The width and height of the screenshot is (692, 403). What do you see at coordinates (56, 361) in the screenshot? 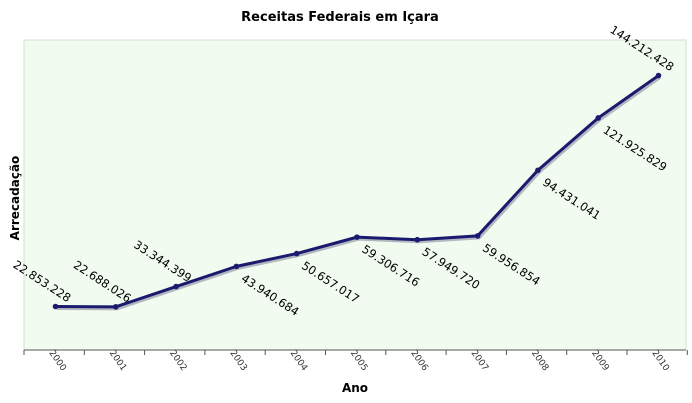
I see `x-tick-label: 2000` at bounding box center [56, 361].